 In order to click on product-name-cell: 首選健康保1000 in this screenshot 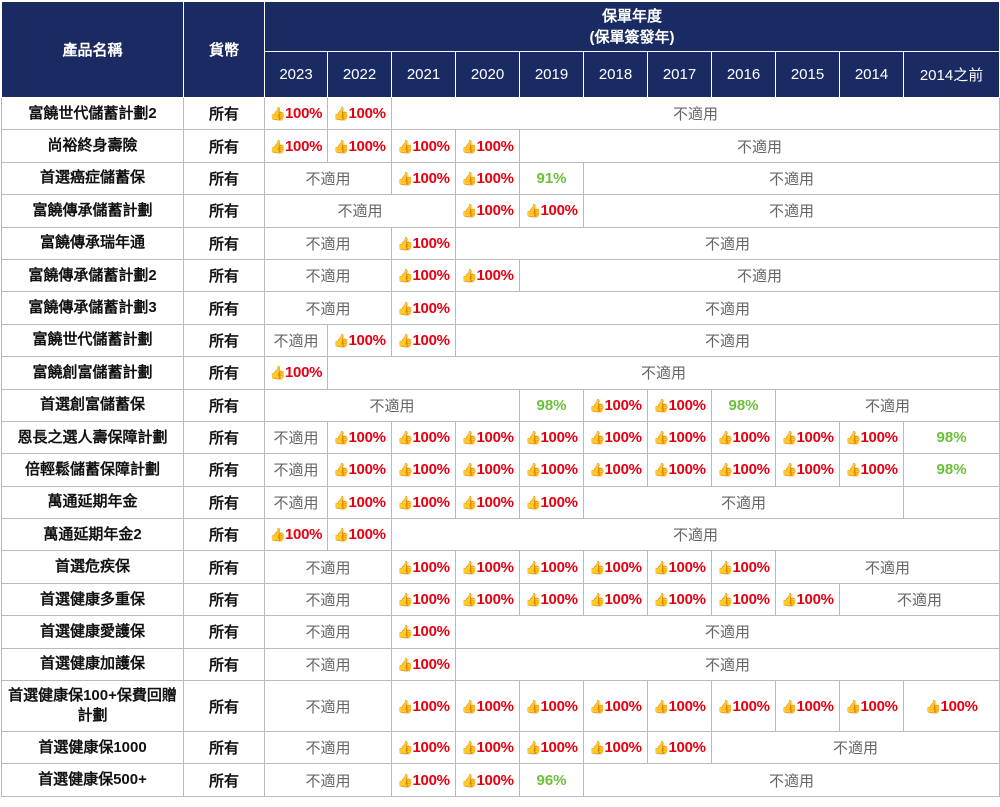, I will do `click(92, 748)`.